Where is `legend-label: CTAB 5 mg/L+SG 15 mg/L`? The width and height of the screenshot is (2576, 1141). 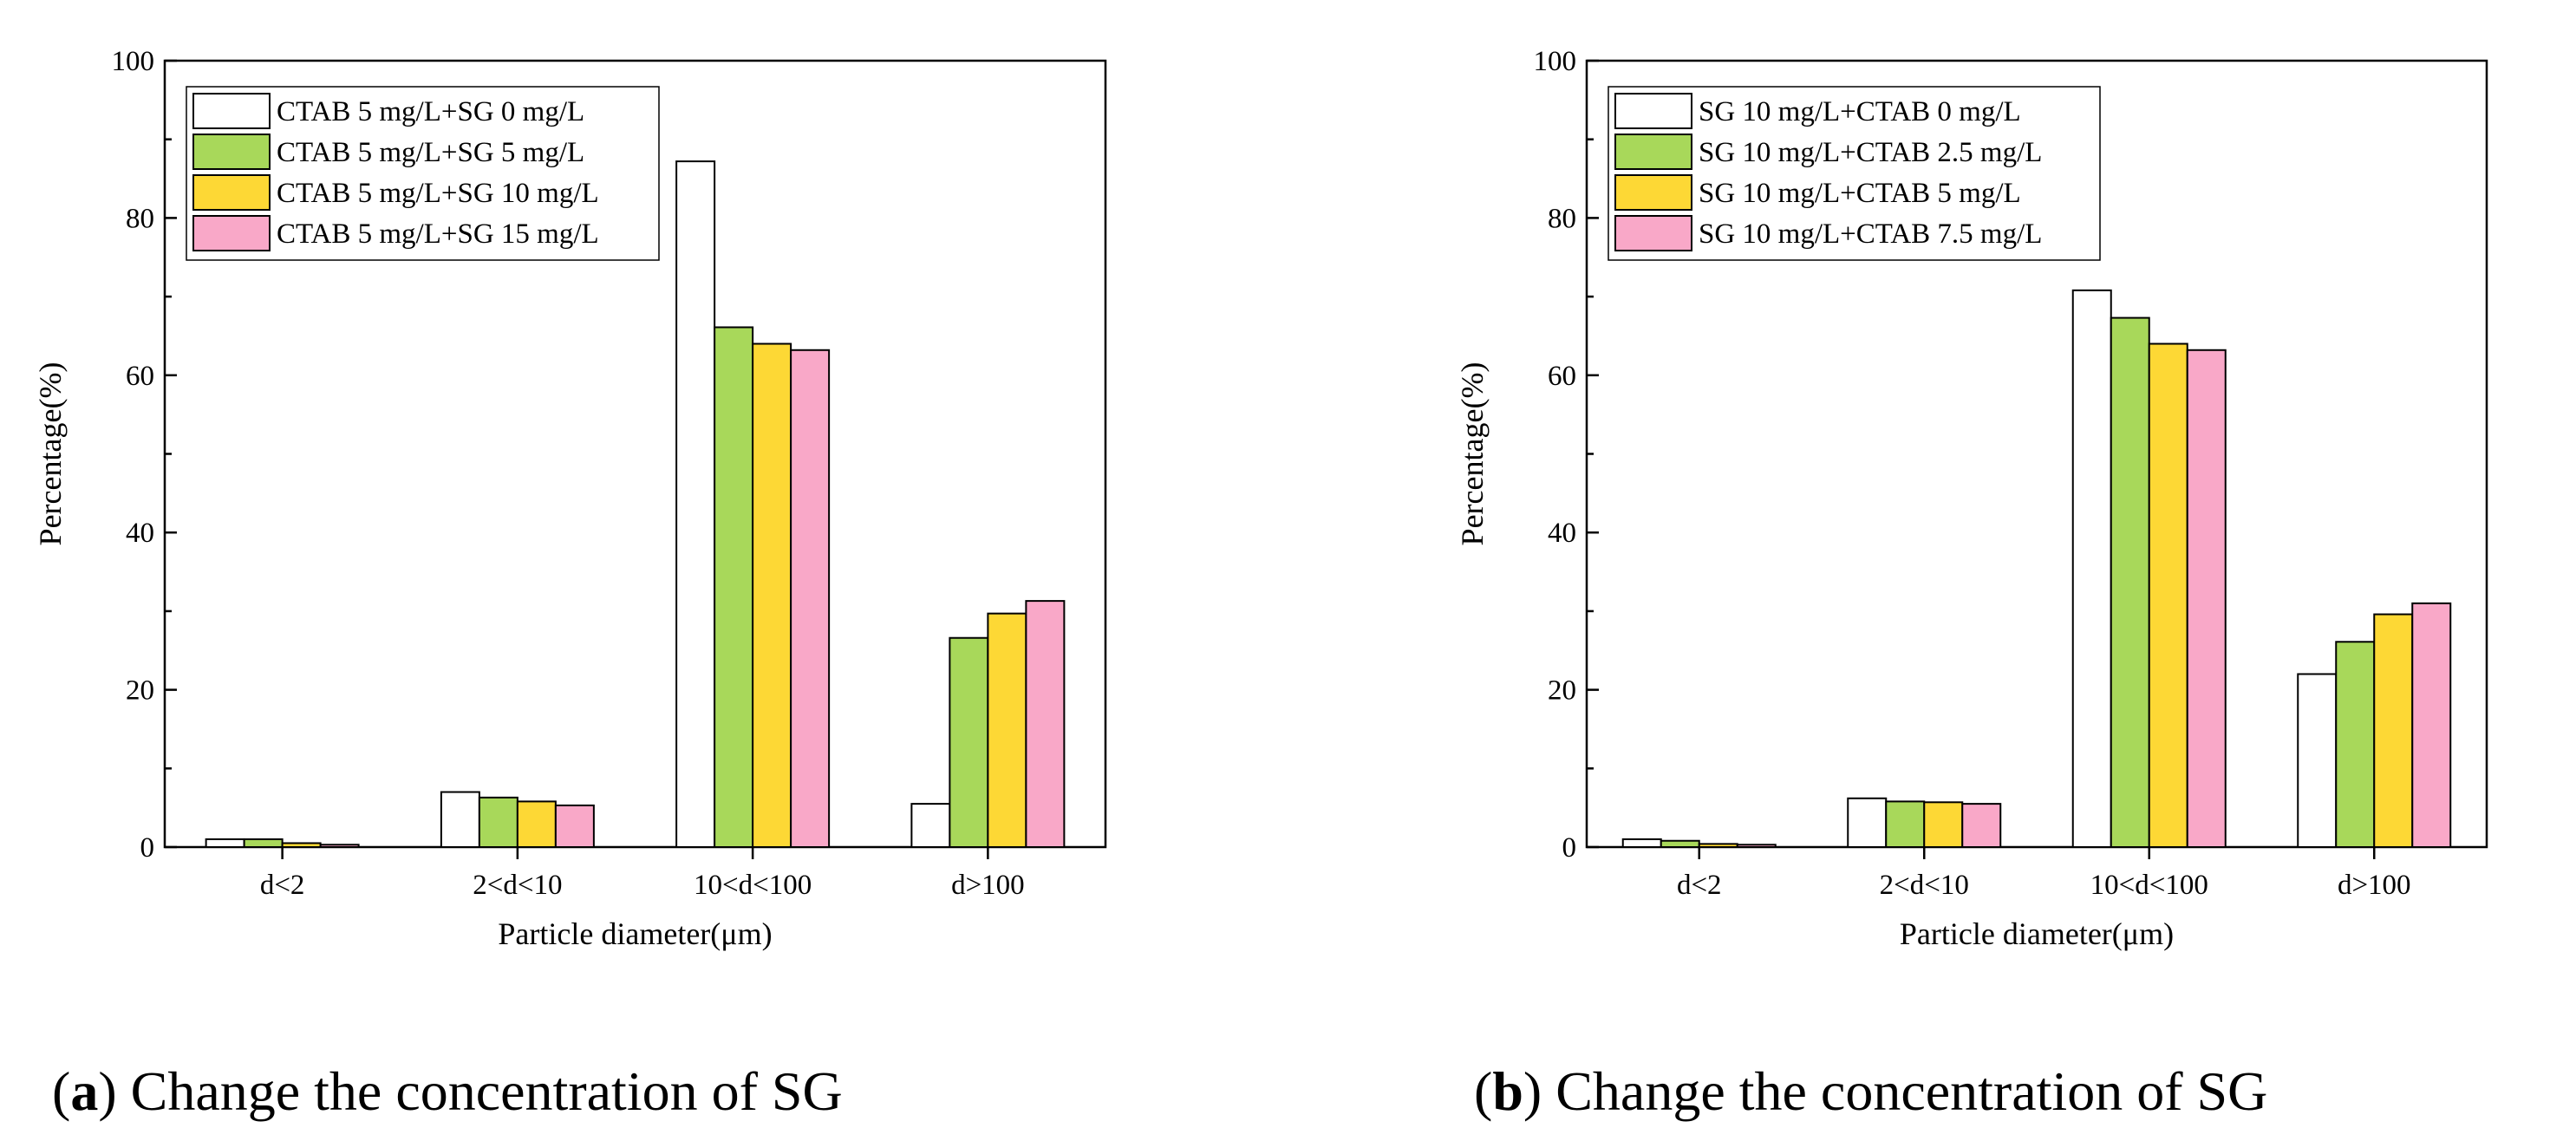
legend-label: CTAB 5 mg/L+SG 15 mg/L is located at coordinates (438, 234).